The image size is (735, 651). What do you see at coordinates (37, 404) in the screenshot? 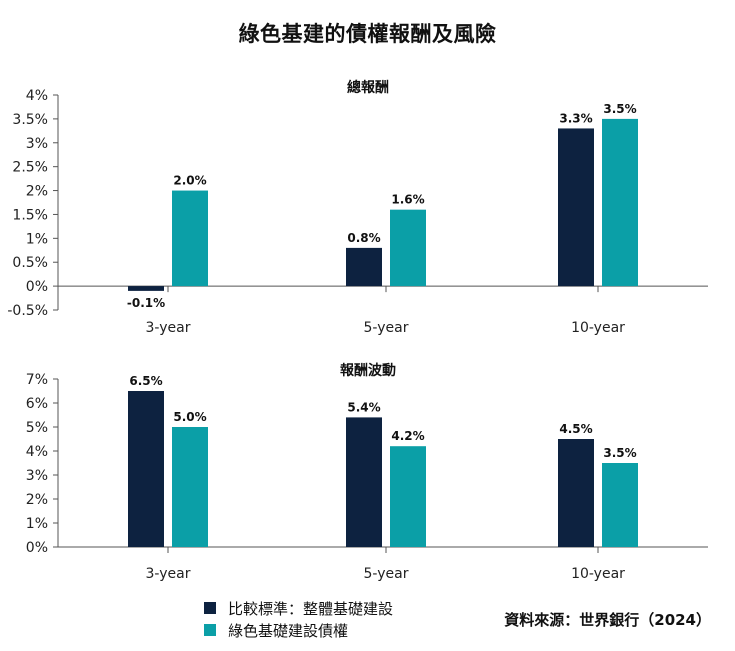
I see `y-tick-label-1-1: 6%` at bounding box center [37, 404].